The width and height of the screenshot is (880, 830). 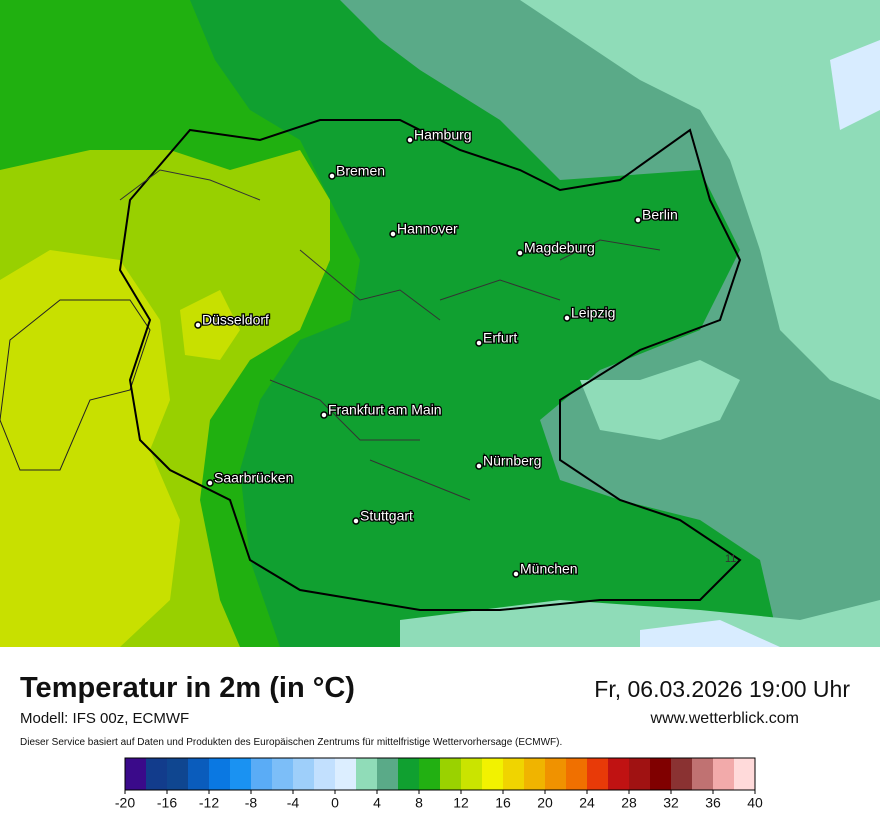 I want to click on city-label: Bremen, so click(x=360, y=171).